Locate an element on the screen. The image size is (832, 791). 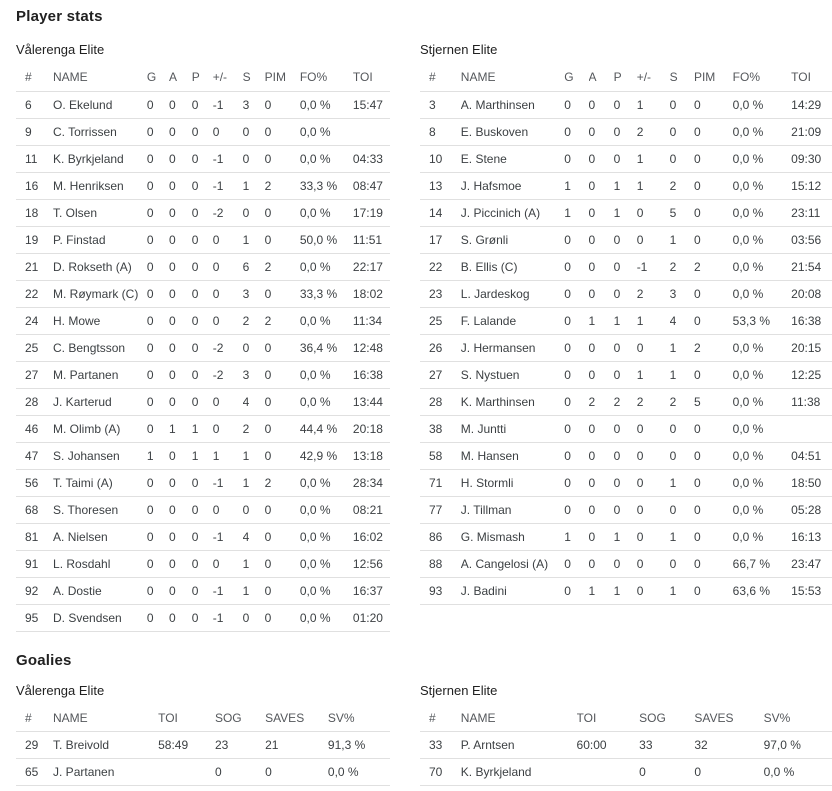
cell: -2 is located at coordinates (227, 375).